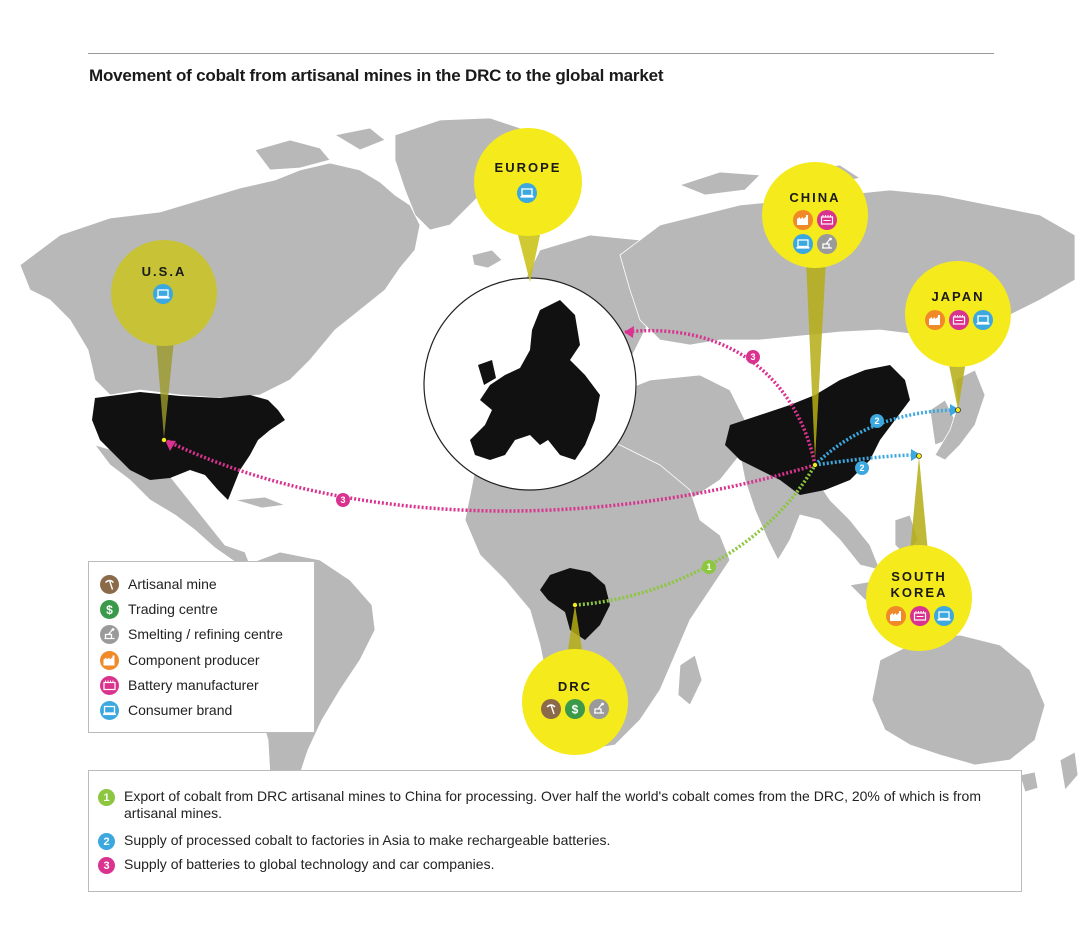  I want to click on china-label: CHINA, so click(814, 197).